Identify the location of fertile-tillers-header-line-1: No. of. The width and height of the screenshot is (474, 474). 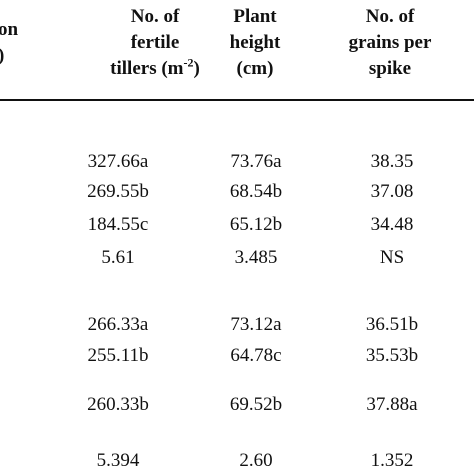
(155, 16).